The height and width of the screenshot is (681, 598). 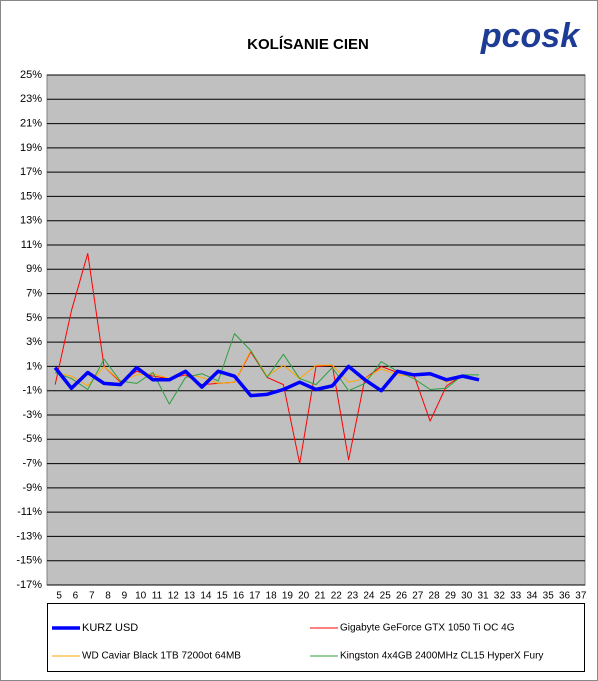 What do you see at coordinates (565, 596) in the screenshot?
I see `x-tick-label: 36` at bounding box center [565, 596].